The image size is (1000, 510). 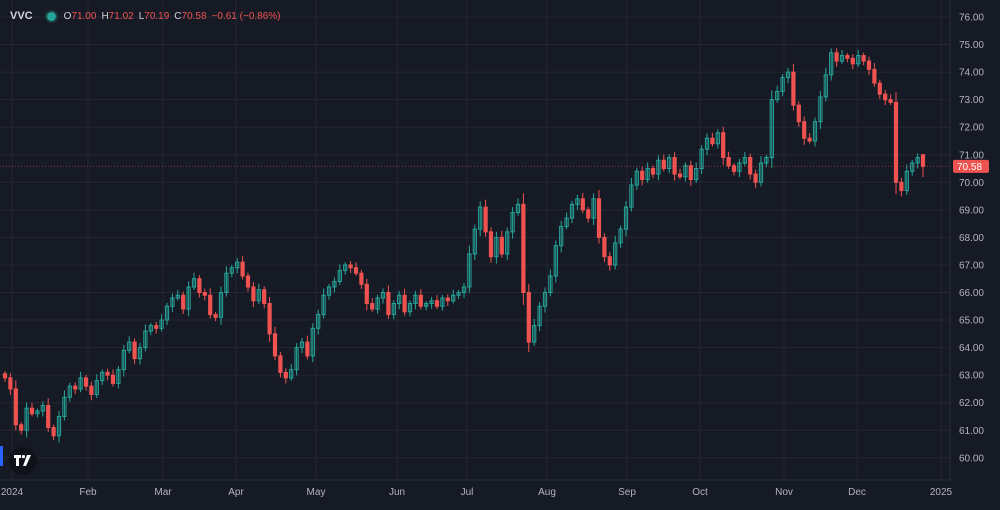 I want to click on open-label: O, so click(x=67, y=16).